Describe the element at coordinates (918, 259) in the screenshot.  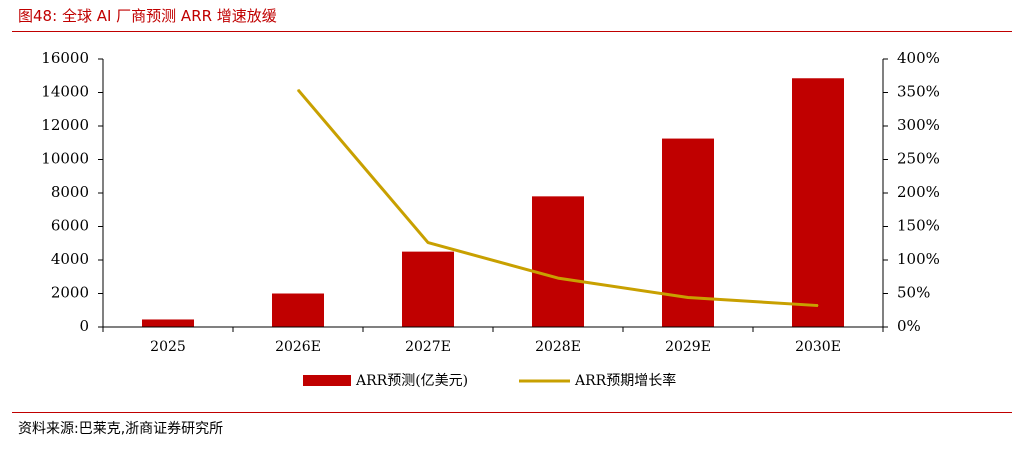
I see `y-right-tick-label: 100%` at that location.